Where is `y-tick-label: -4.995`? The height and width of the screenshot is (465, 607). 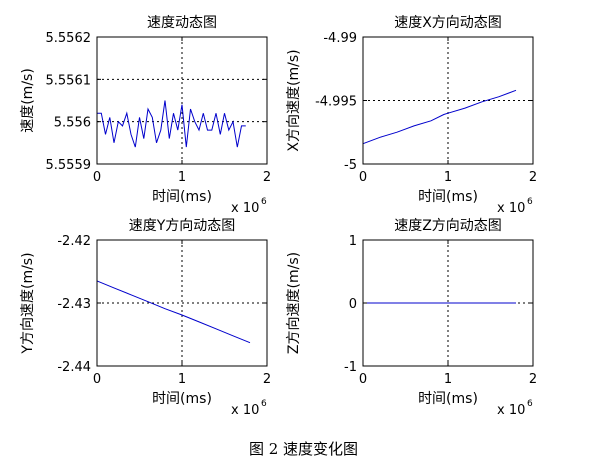 y-tick-label: -4.995 is located at coordinates (336, 102).